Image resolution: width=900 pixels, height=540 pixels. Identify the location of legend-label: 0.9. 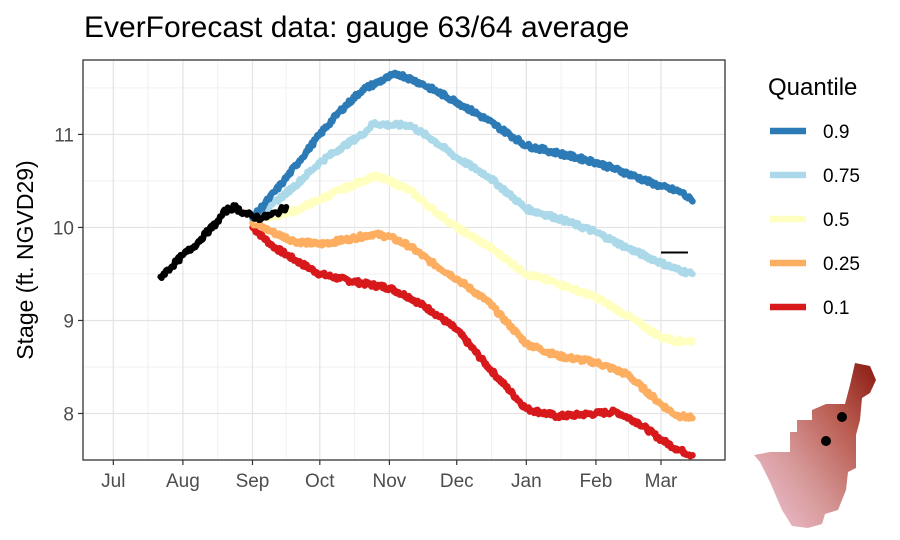
(836, 132).